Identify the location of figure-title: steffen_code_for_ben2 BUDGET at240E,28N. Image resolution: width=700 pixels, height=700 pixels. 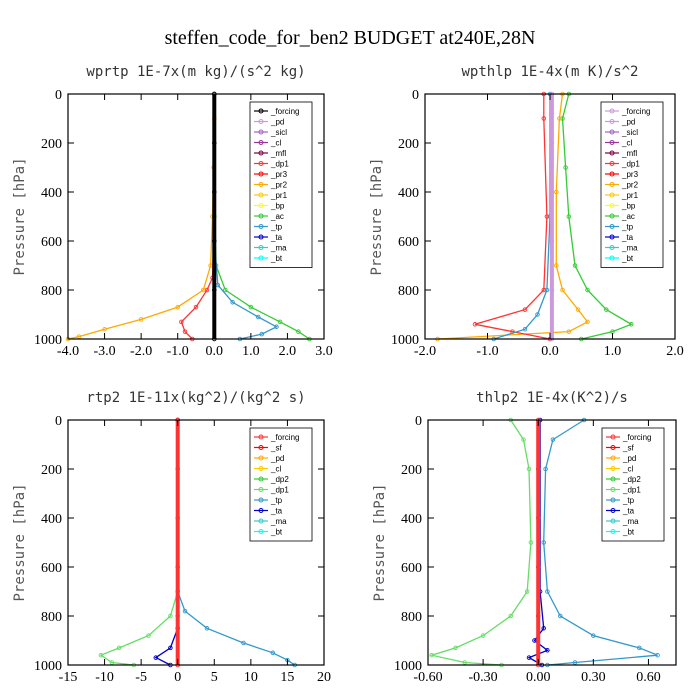
(350, 38).